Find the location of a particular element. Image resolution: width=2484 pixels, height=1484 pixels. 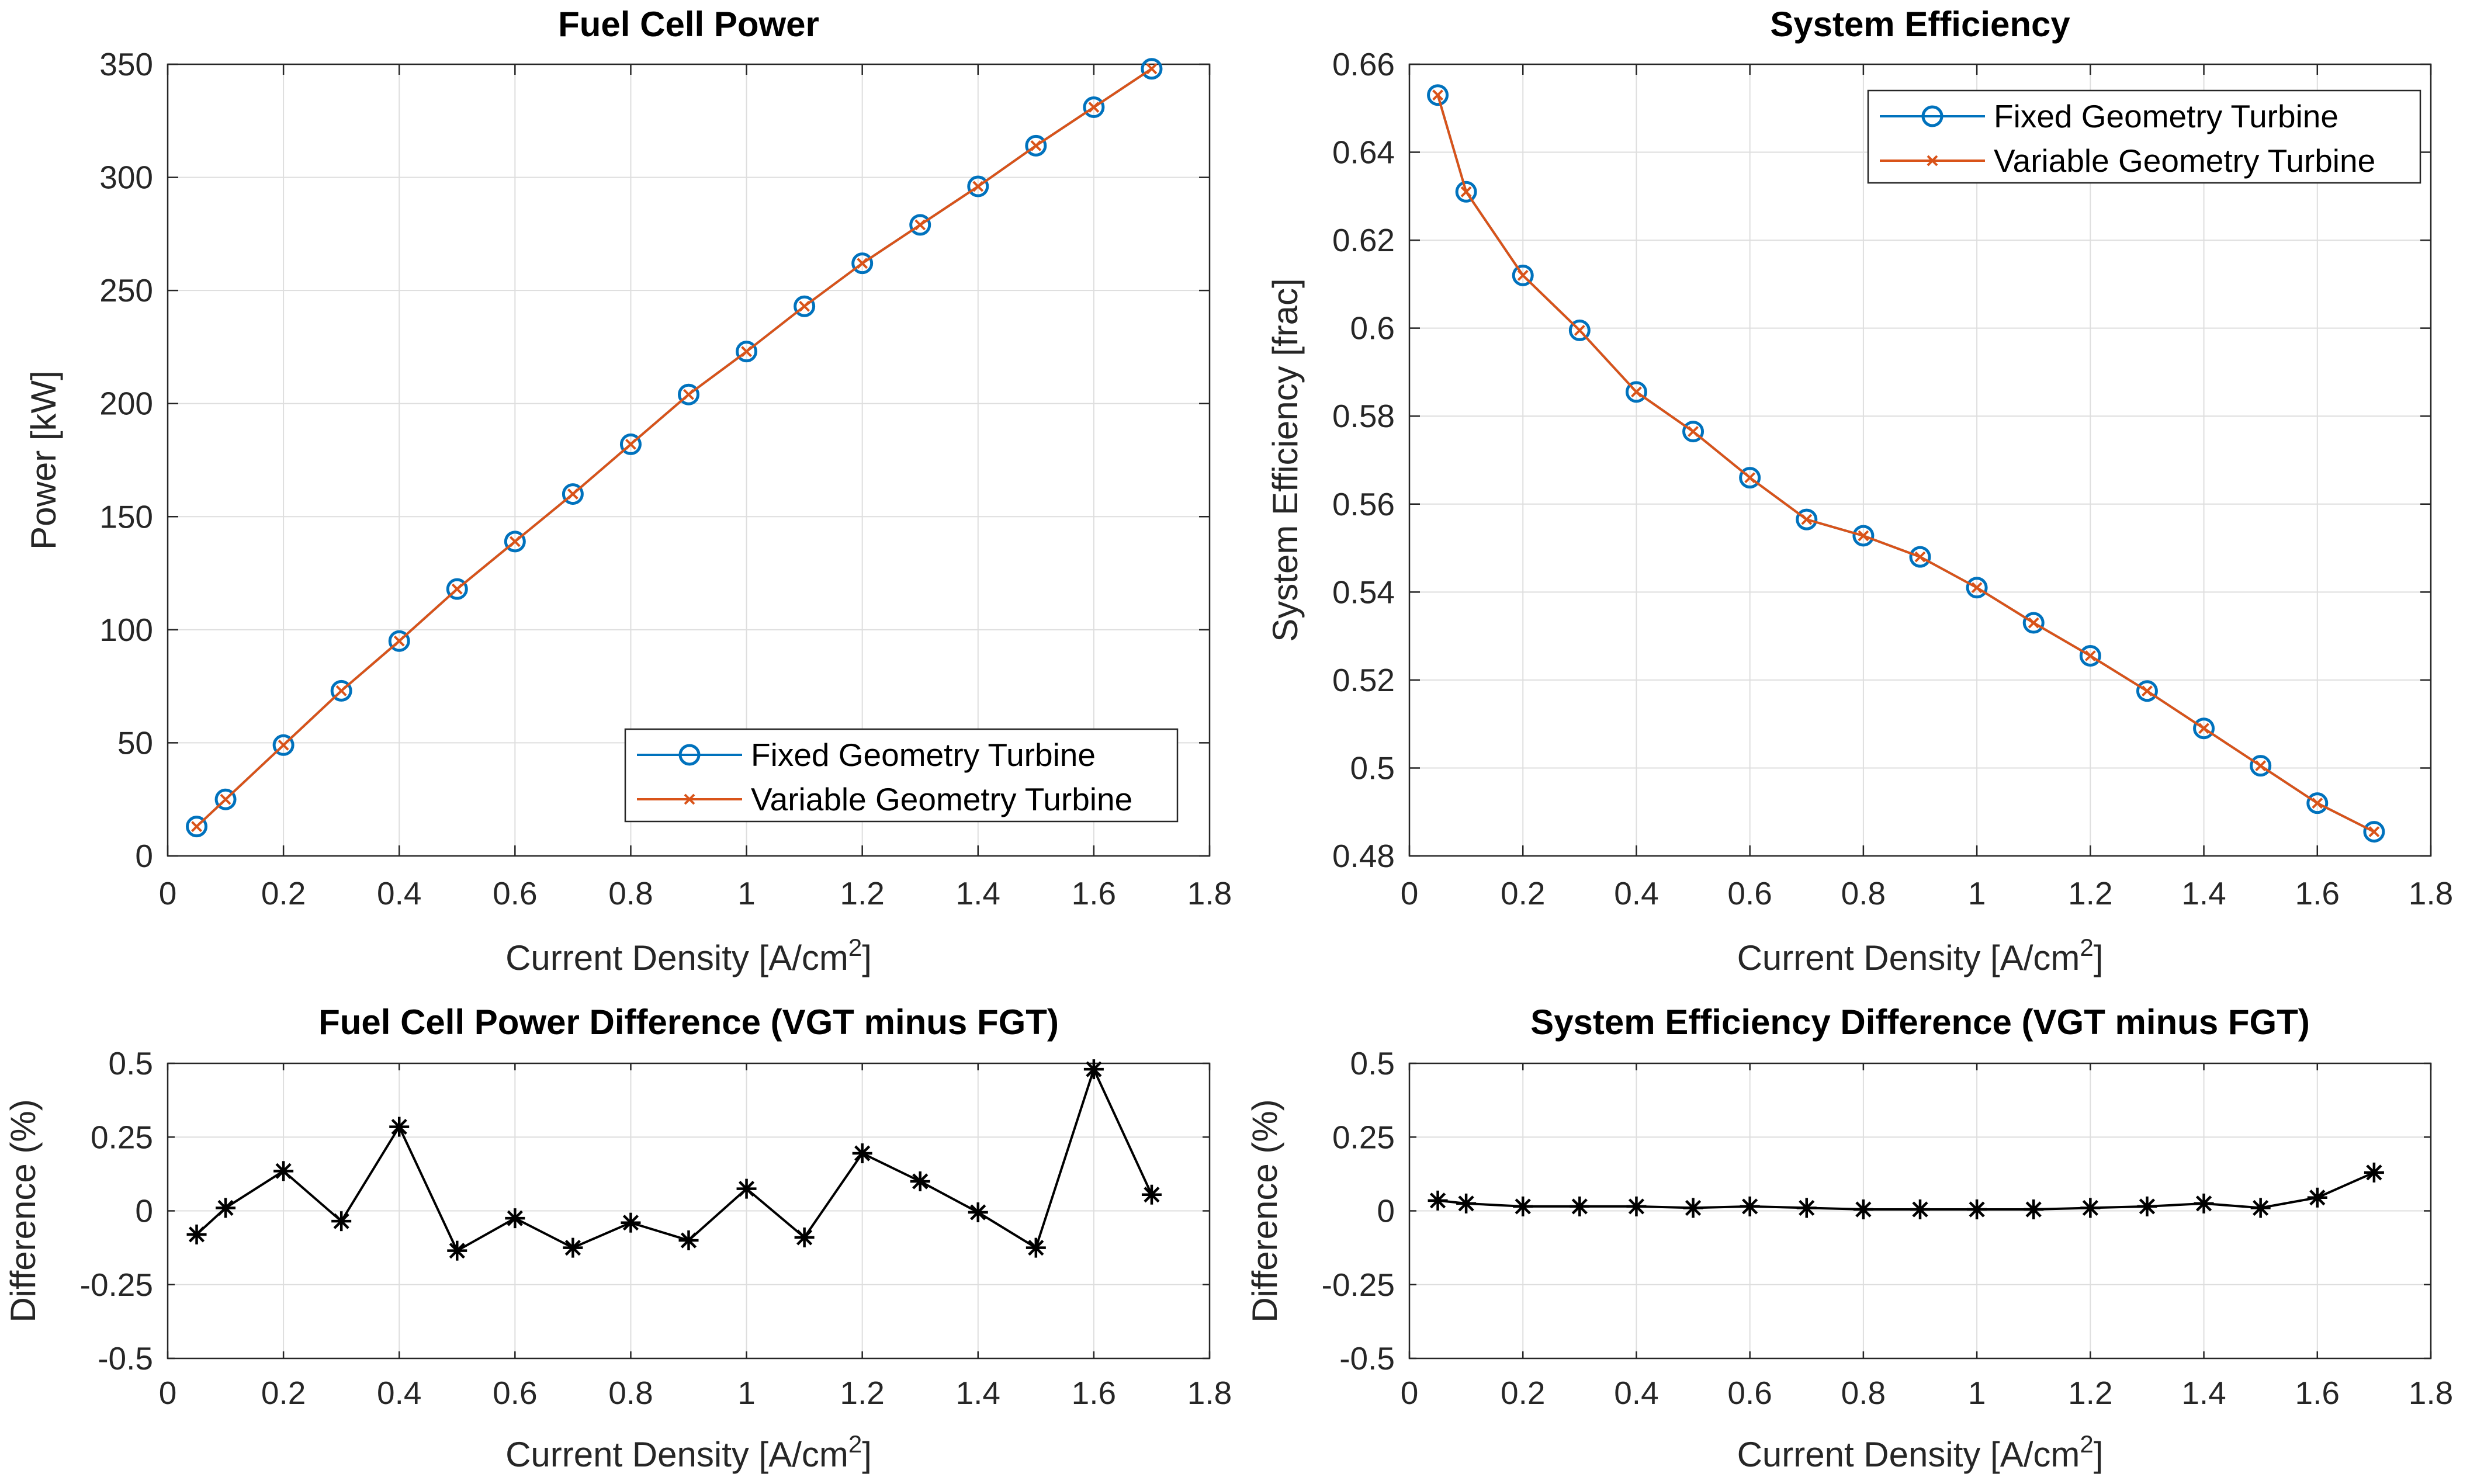

x-tick-label: 1.8 is located at coordinates (2431, 893).